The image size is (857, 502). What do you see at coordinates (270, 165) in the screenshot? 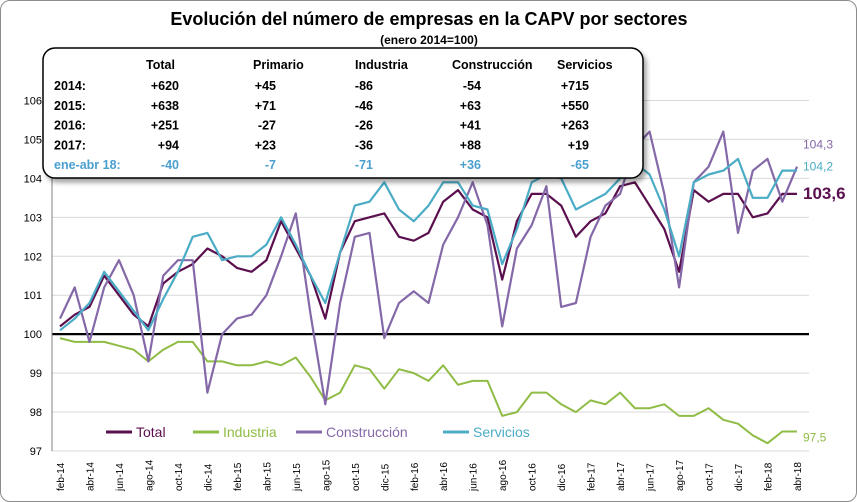
I see `table-cell: -7` at bounding box center [270, 165].